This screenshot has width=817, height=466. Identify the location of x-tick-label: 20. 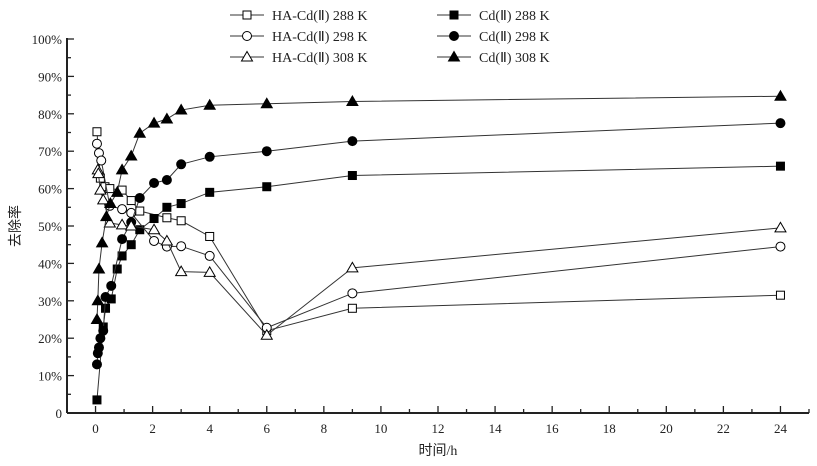
(666, 428).